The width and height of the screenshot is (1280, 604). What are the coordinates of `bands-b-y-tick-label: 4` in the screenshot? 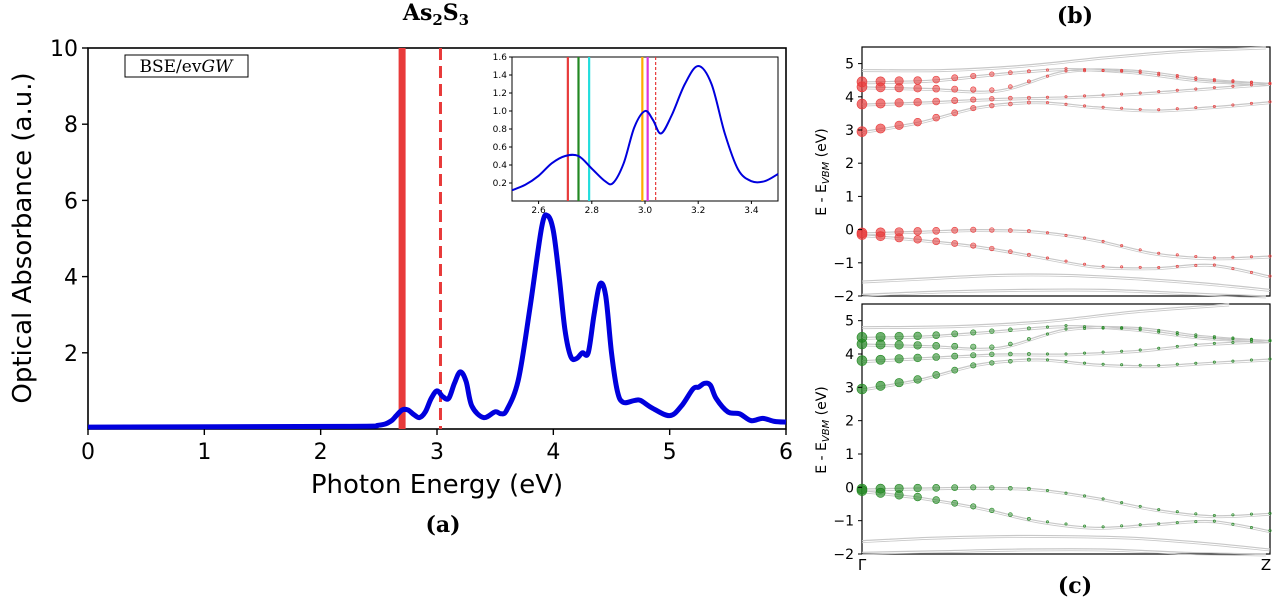 It's located at (849, 98).